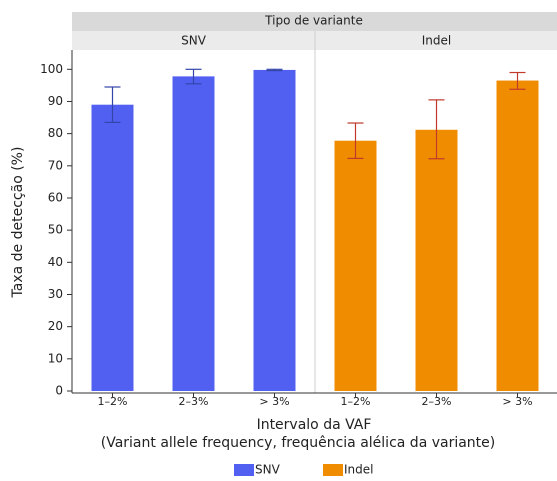 Image resolution: width=557 pixels, height=481 pixels. I want to click on y-tick-label: 100, so click(51, 69).